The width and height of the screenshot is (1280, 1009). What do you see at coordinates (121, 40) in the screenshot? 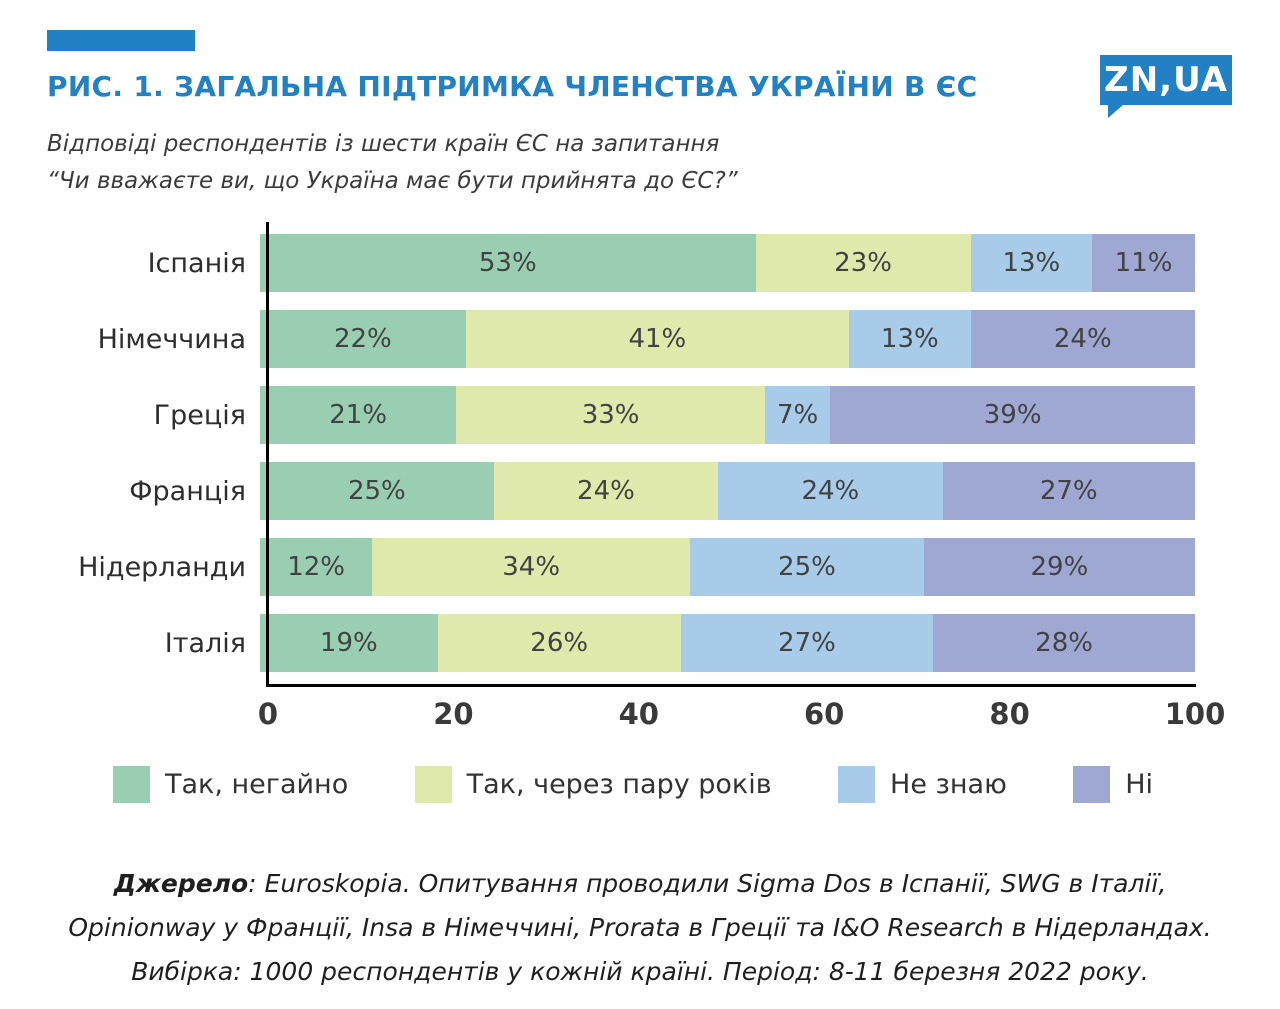
I see `accent-top-bar` at bounding box center [121, 40].